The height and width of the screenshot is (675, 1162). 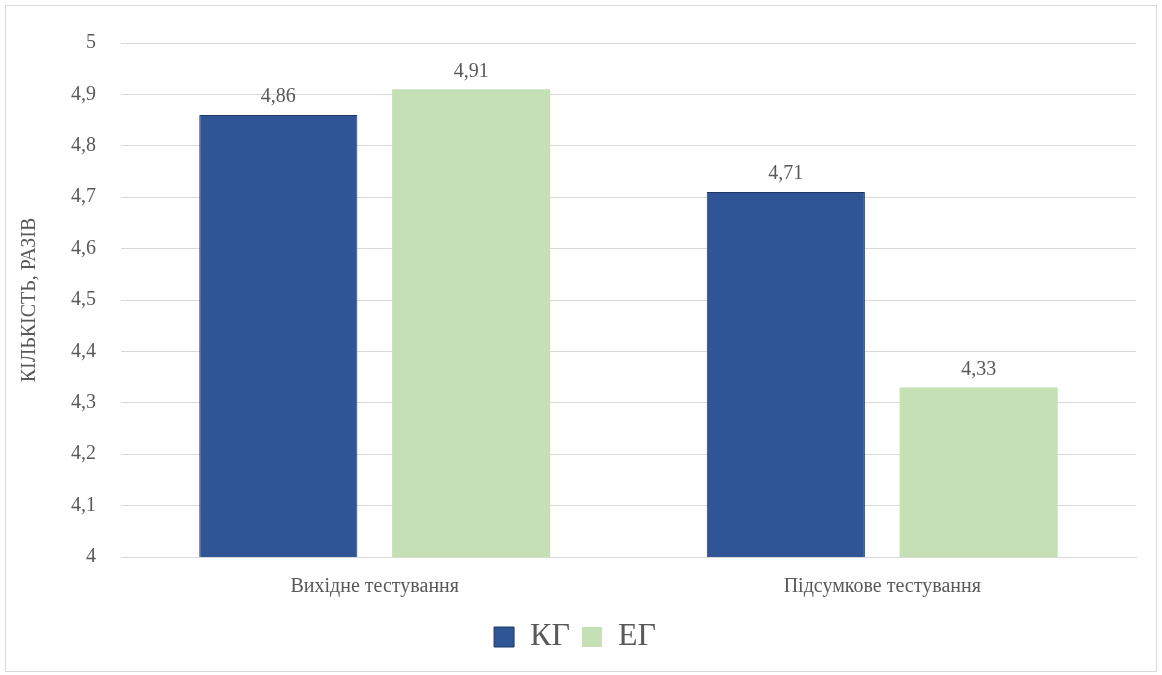 I want to click on data-label: 4,33, so click(x=979, y=367).